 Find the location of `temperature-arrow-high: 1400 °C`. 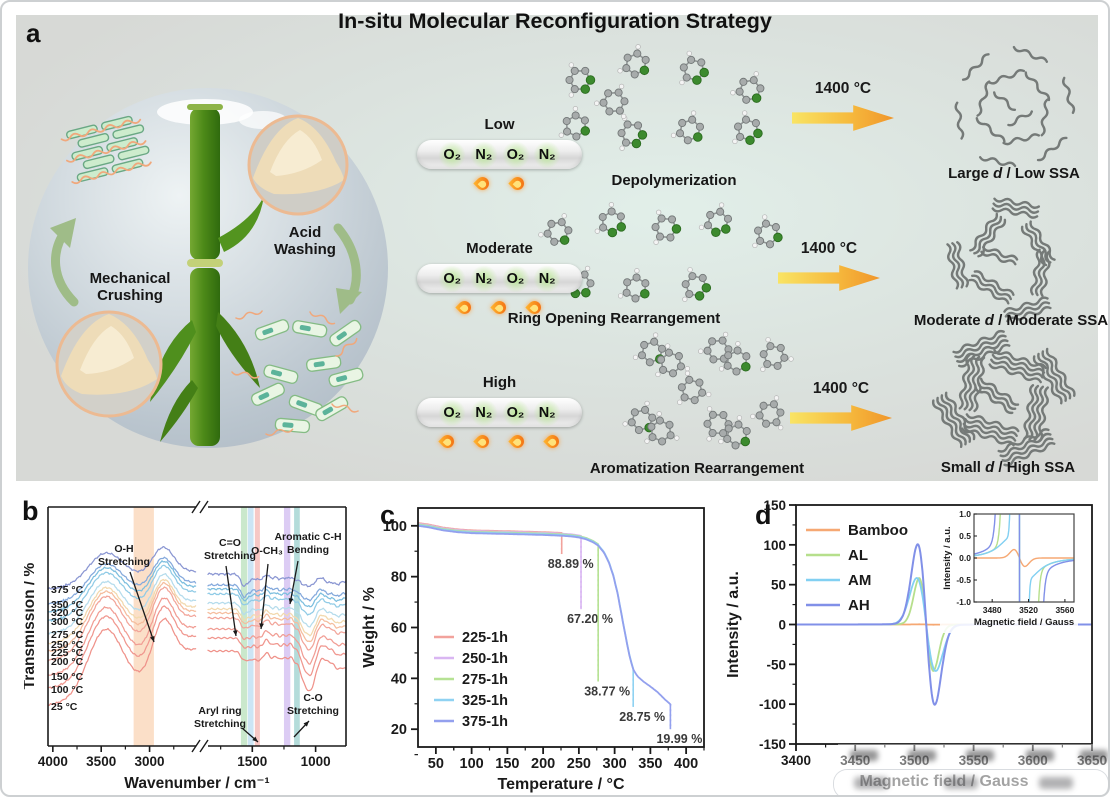

temperature-arrow-high: 1400 °C is located at coordinates (841, 407).